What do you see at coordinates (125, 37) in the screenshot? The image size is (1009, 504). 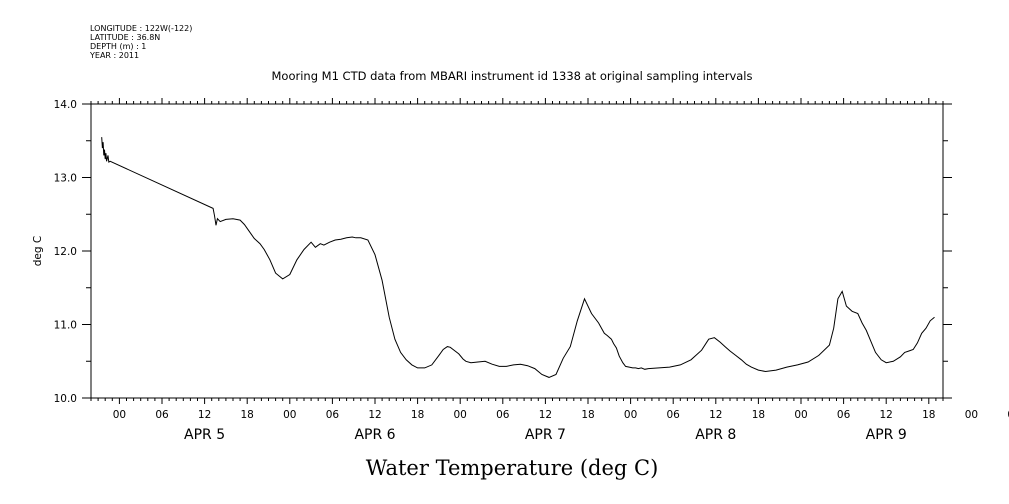 I see `metadata-line: LATITUDE : 36.8N` at bounding box center [125, 37].